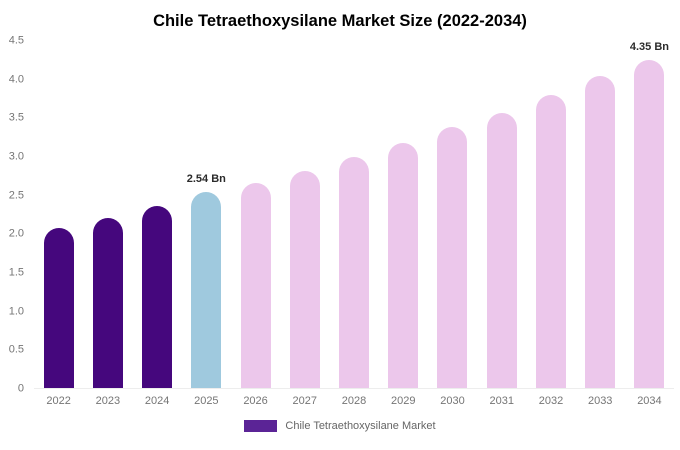 Image resolution: width=680 pixels, height=450 pixels. What do you see at coordinates (206, 179) in the screenshot?
I see `data-label-2025: 2.54 Bn` at bounding box center [206, 179].